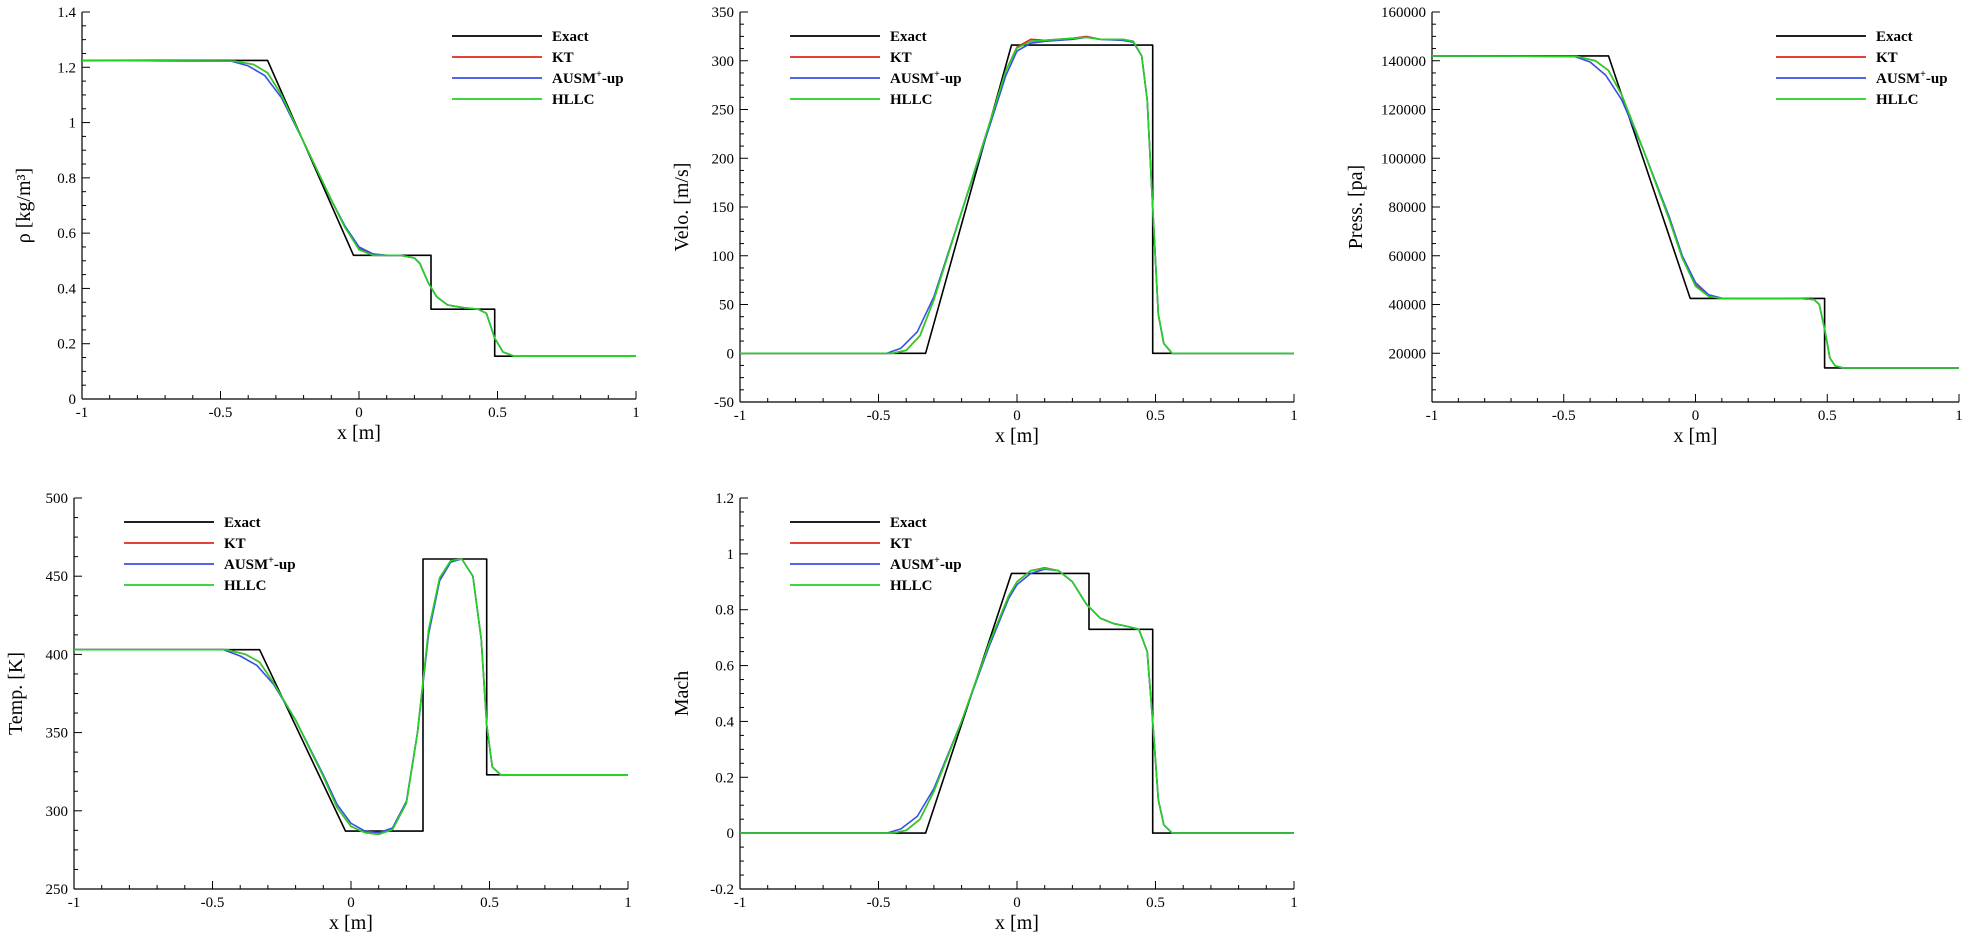 The image size is (1973, 938). Describe the element at coordinates (724, 778) in the screenshot. I see `mach-y-tick-label: 0.2` at that location.